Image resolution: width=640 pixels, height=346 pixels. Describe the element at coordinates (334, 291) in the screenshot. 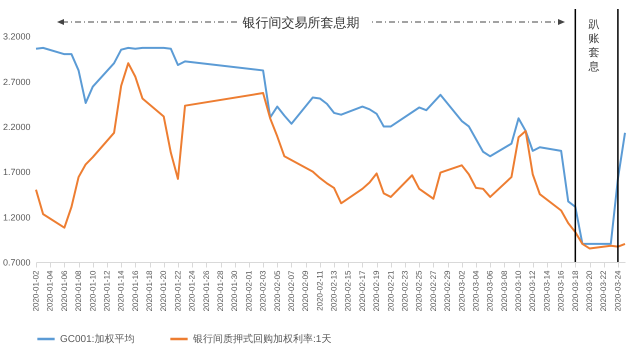

I see `x-tick-label: 2020-02-13` at that location.